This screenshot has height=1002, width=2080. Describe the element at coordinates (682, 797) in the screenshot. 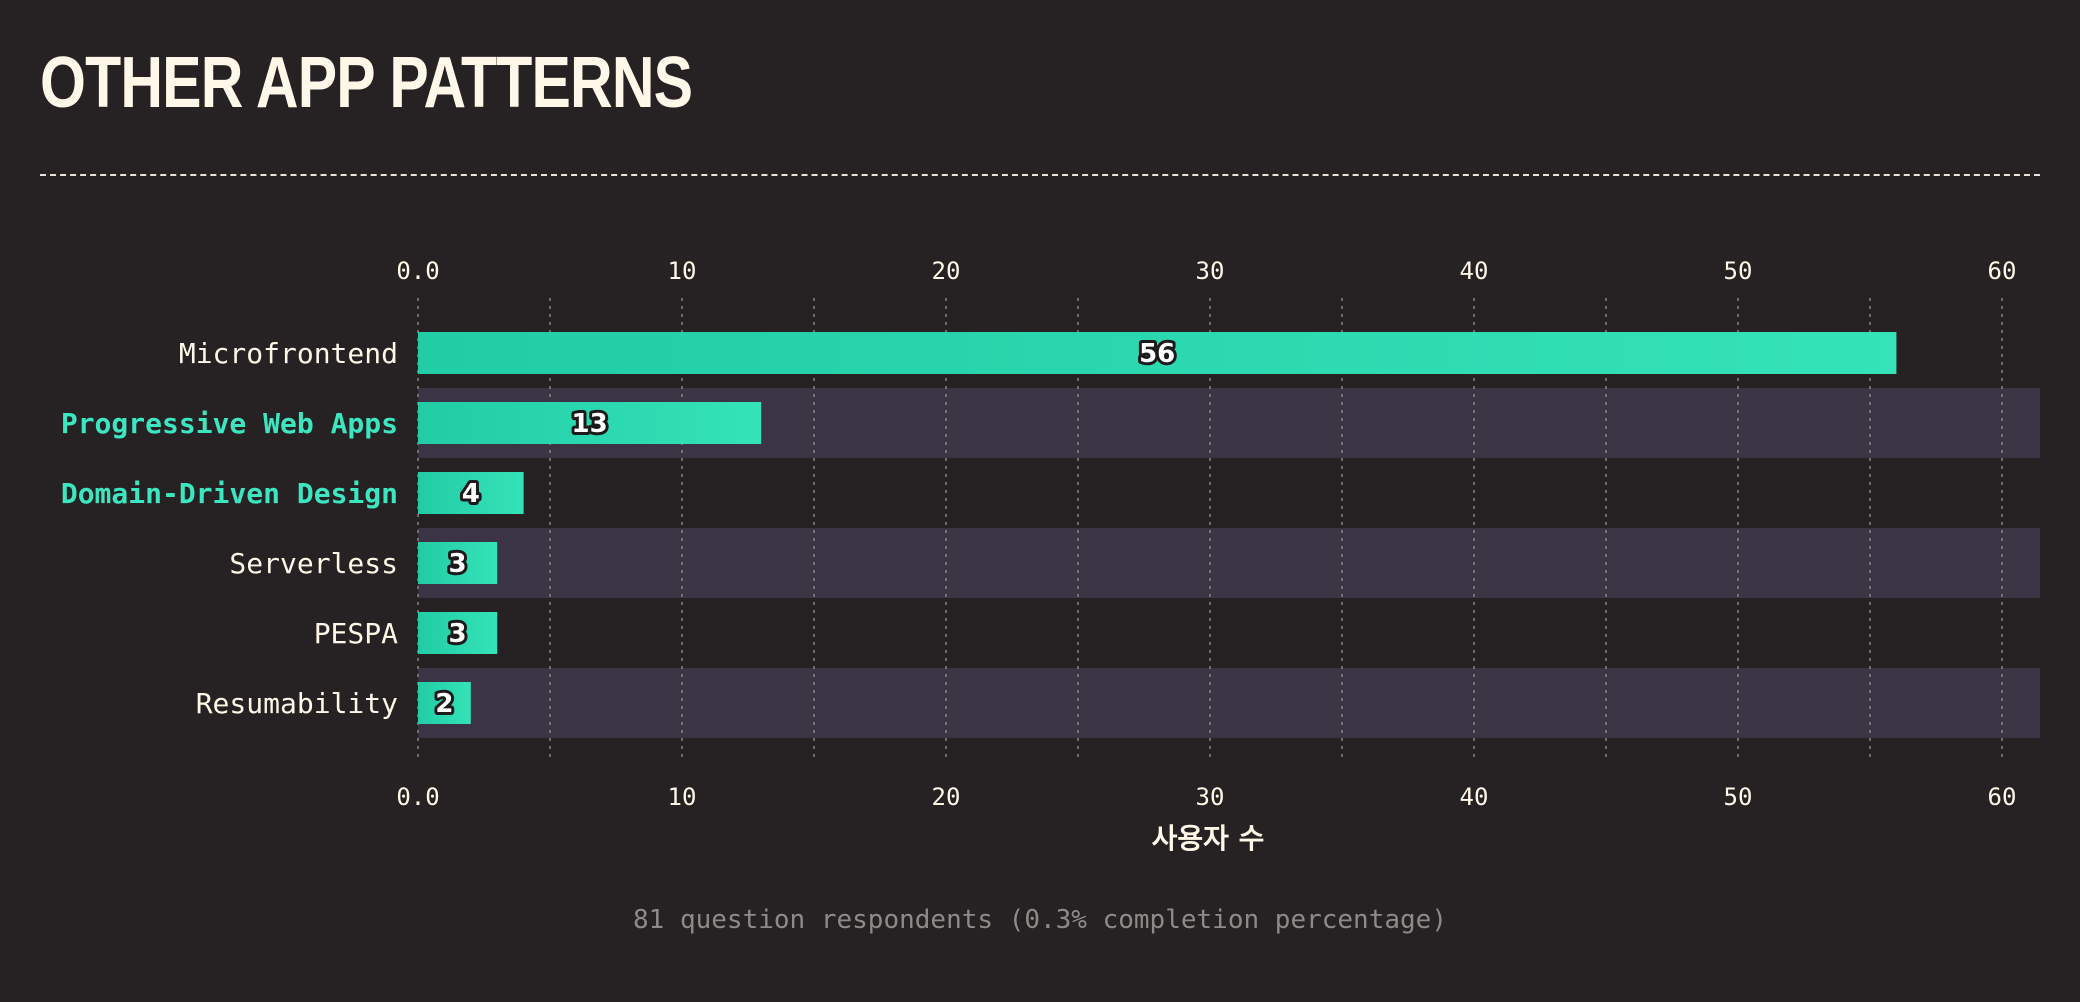

I see `x-tick-label-bottom: 10` at that location.